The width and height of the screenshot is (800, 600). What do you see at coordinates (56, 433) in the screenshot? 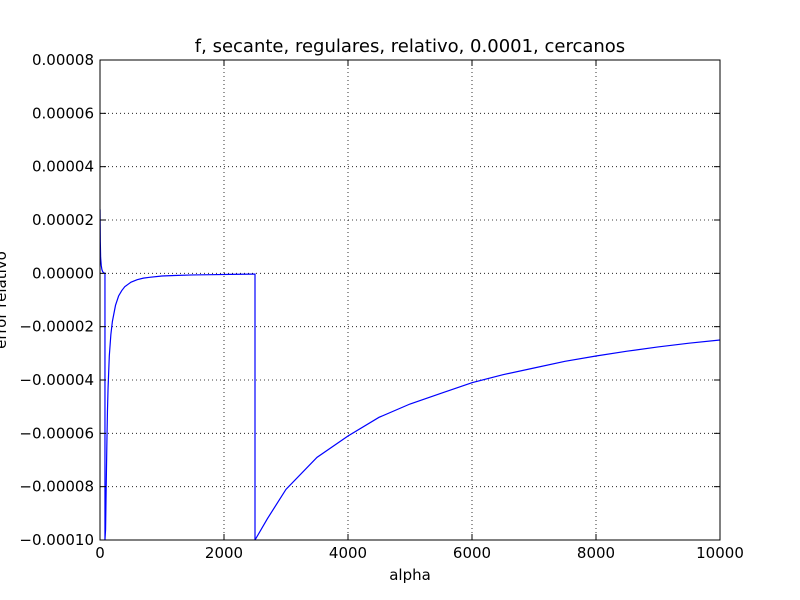
I see `y-tick-label: −0.00006` at bounding box center [56, 433].